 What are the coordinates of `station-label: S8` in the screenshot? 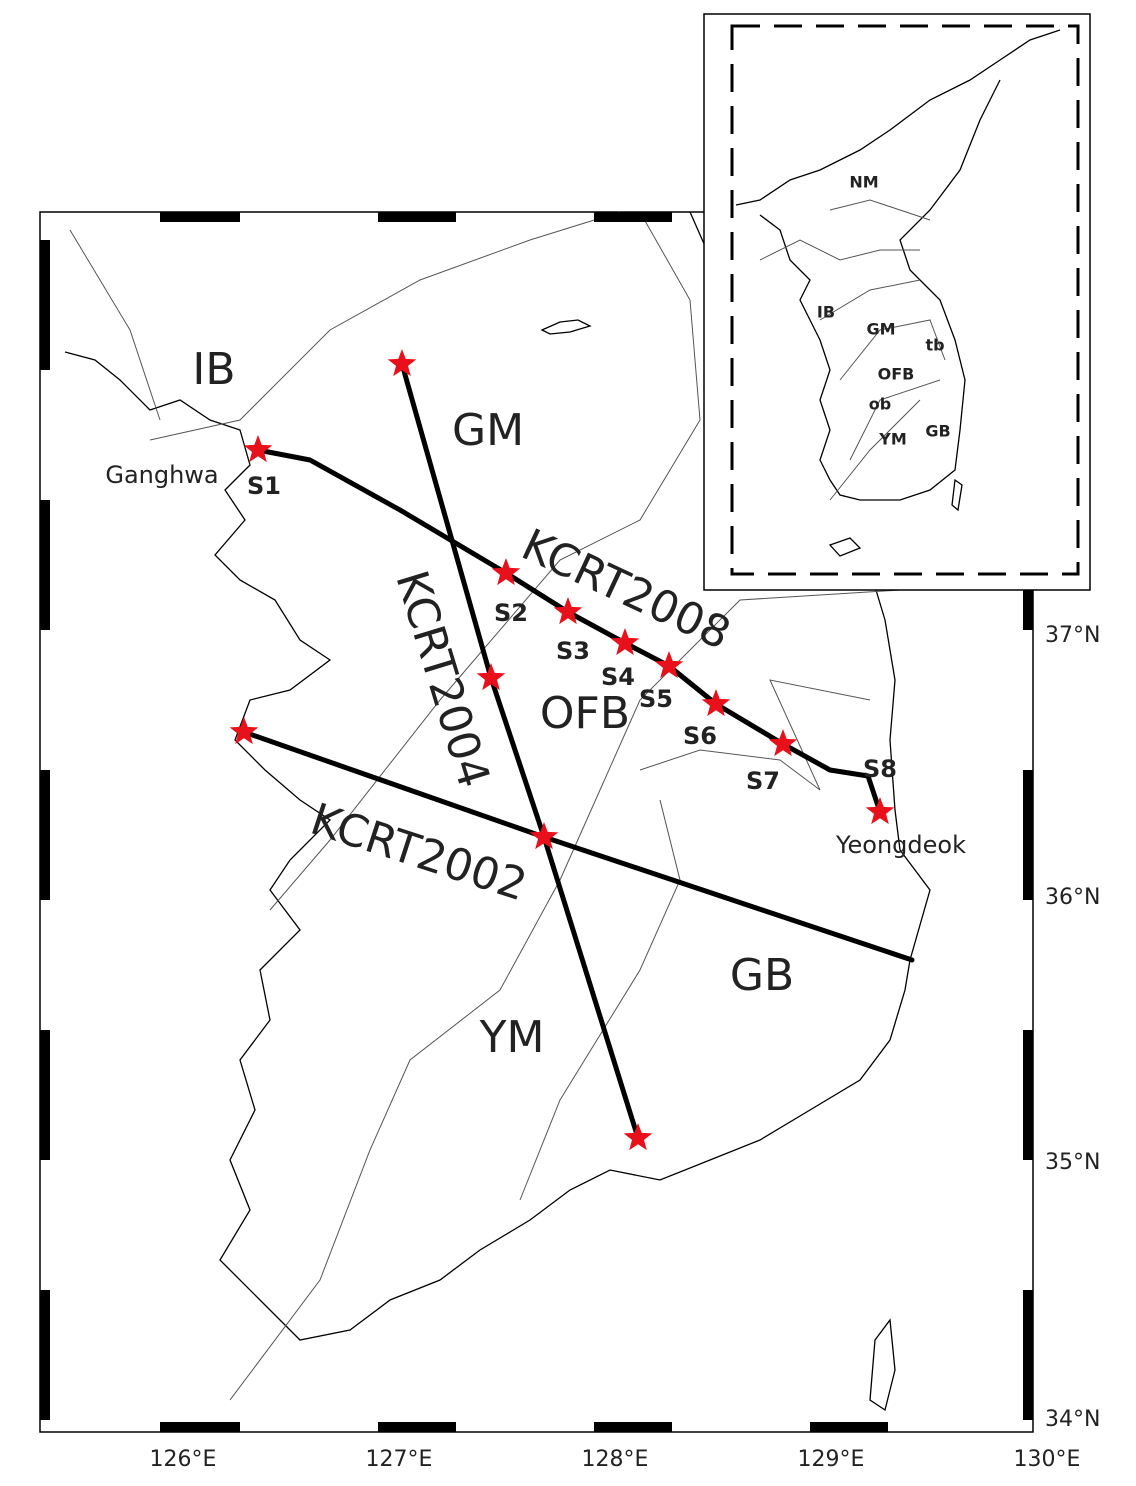 It's located at (880, 769).